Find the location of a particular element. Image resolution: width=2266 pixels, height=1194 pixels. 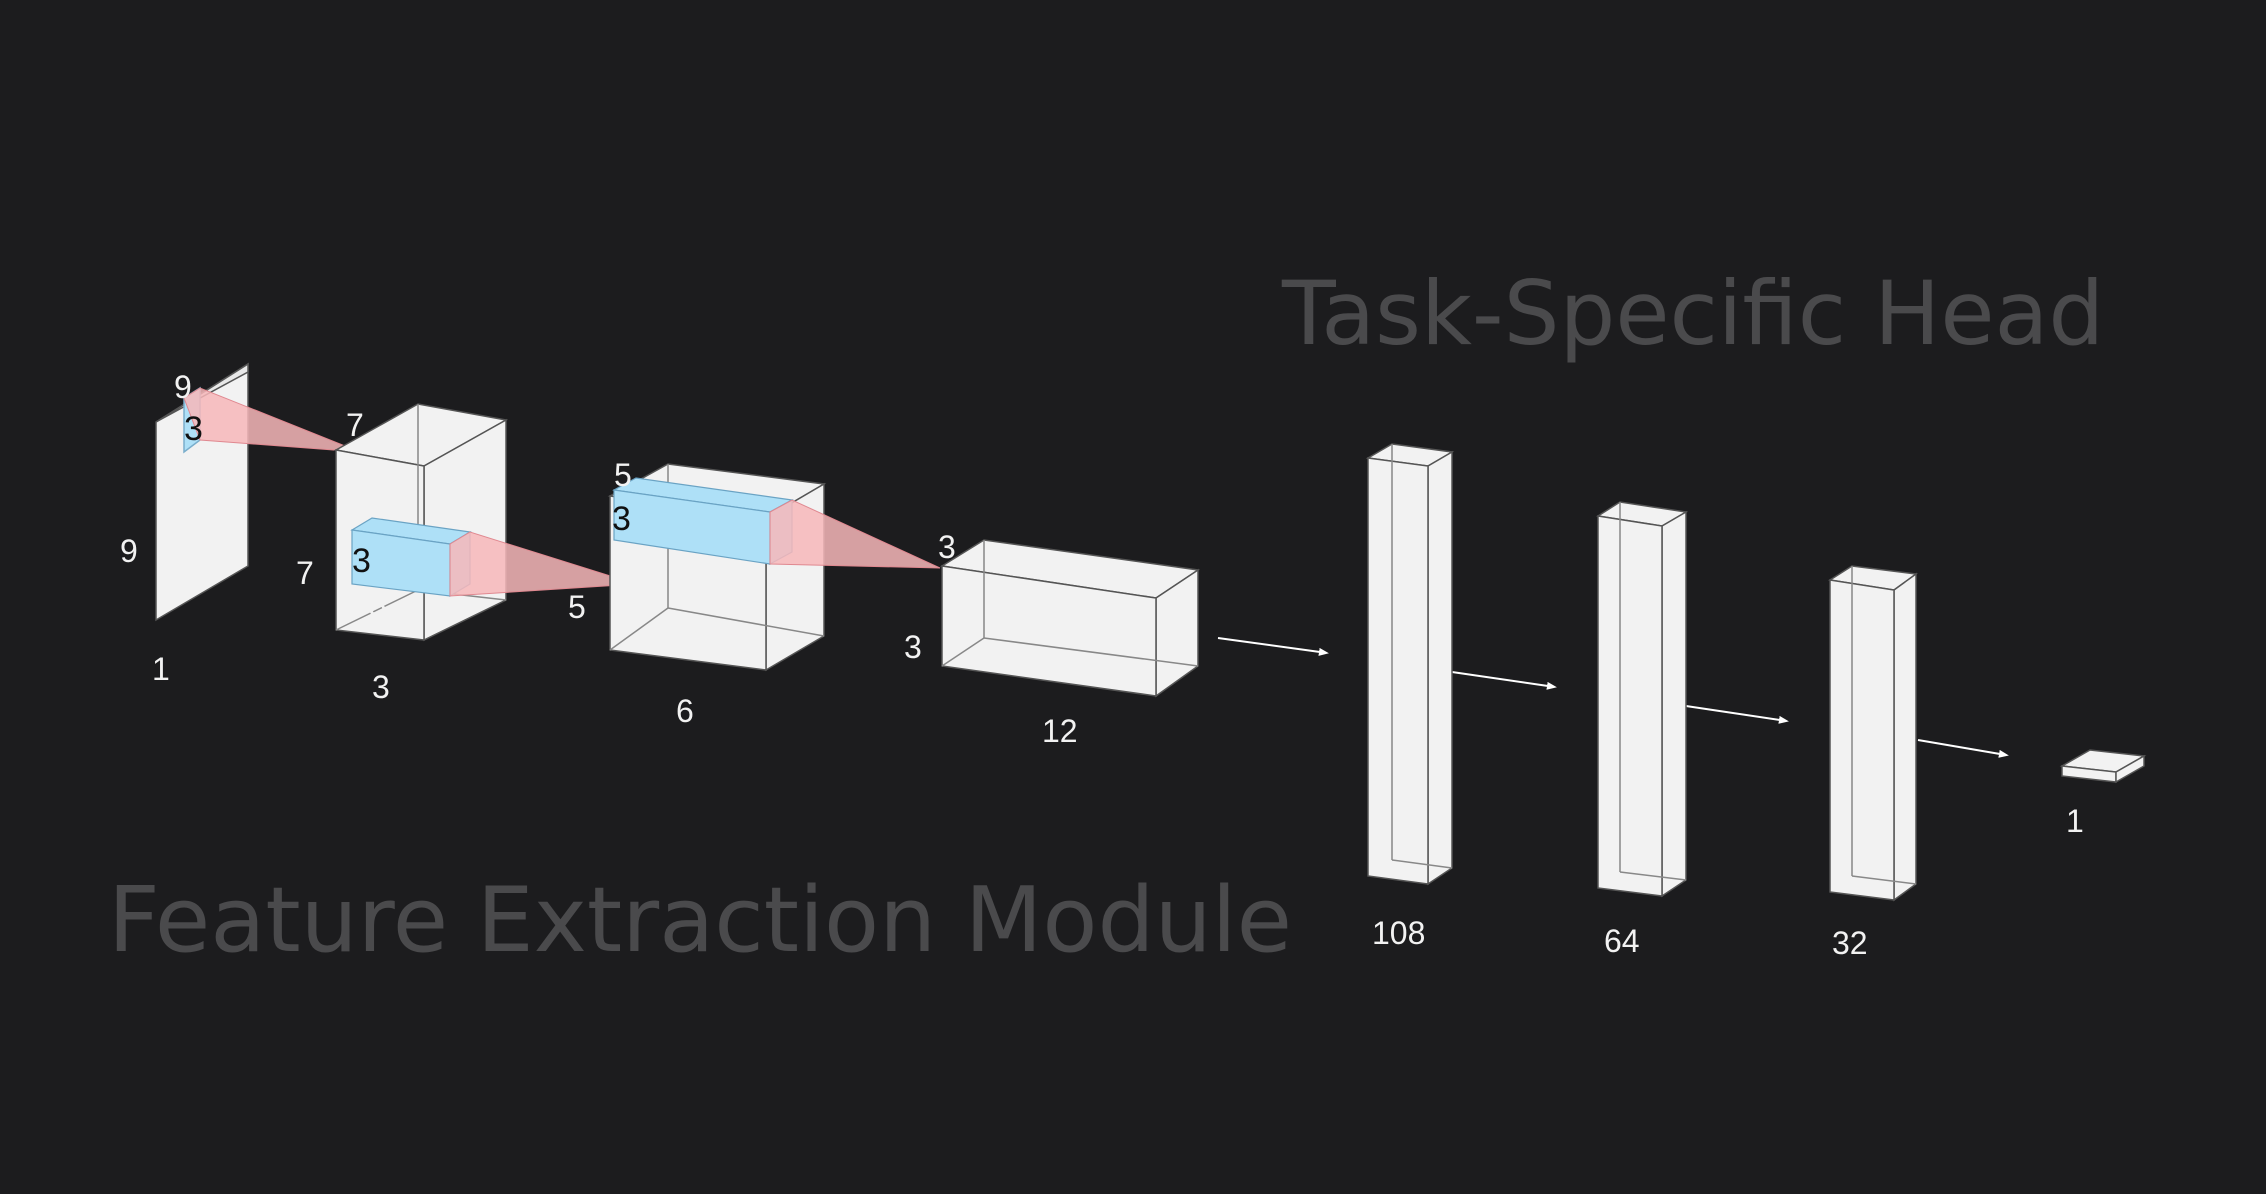

conv-block-2-width: 7 is located at coordinates (355, 425).